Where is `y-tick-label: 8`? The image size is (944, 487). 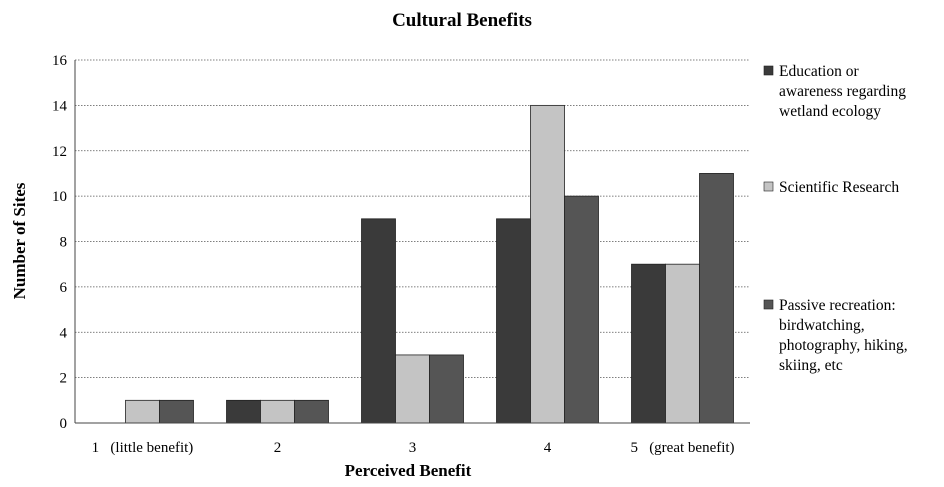
y-tick-label: 8 is located at coordinates (64, 243).